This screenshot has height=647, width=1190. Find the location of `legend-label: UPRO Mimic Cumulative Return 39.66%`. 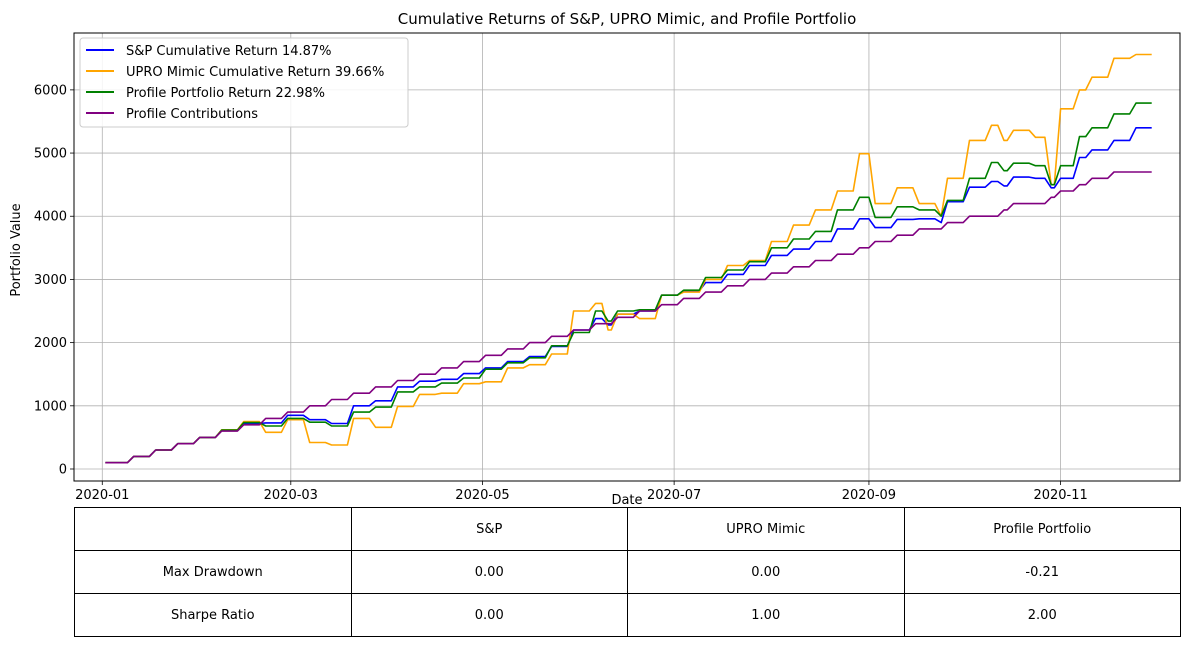

legend-label: UPRO Mimic Cumulative Return 39.66% is located at coordinates (255, 72).